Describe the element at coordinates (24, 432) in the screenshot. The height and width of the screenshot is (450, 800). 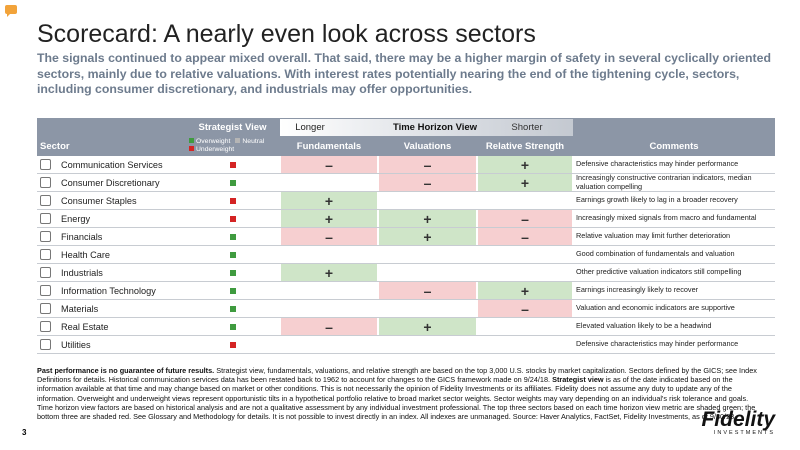
I see `page-number: 3` at that location.